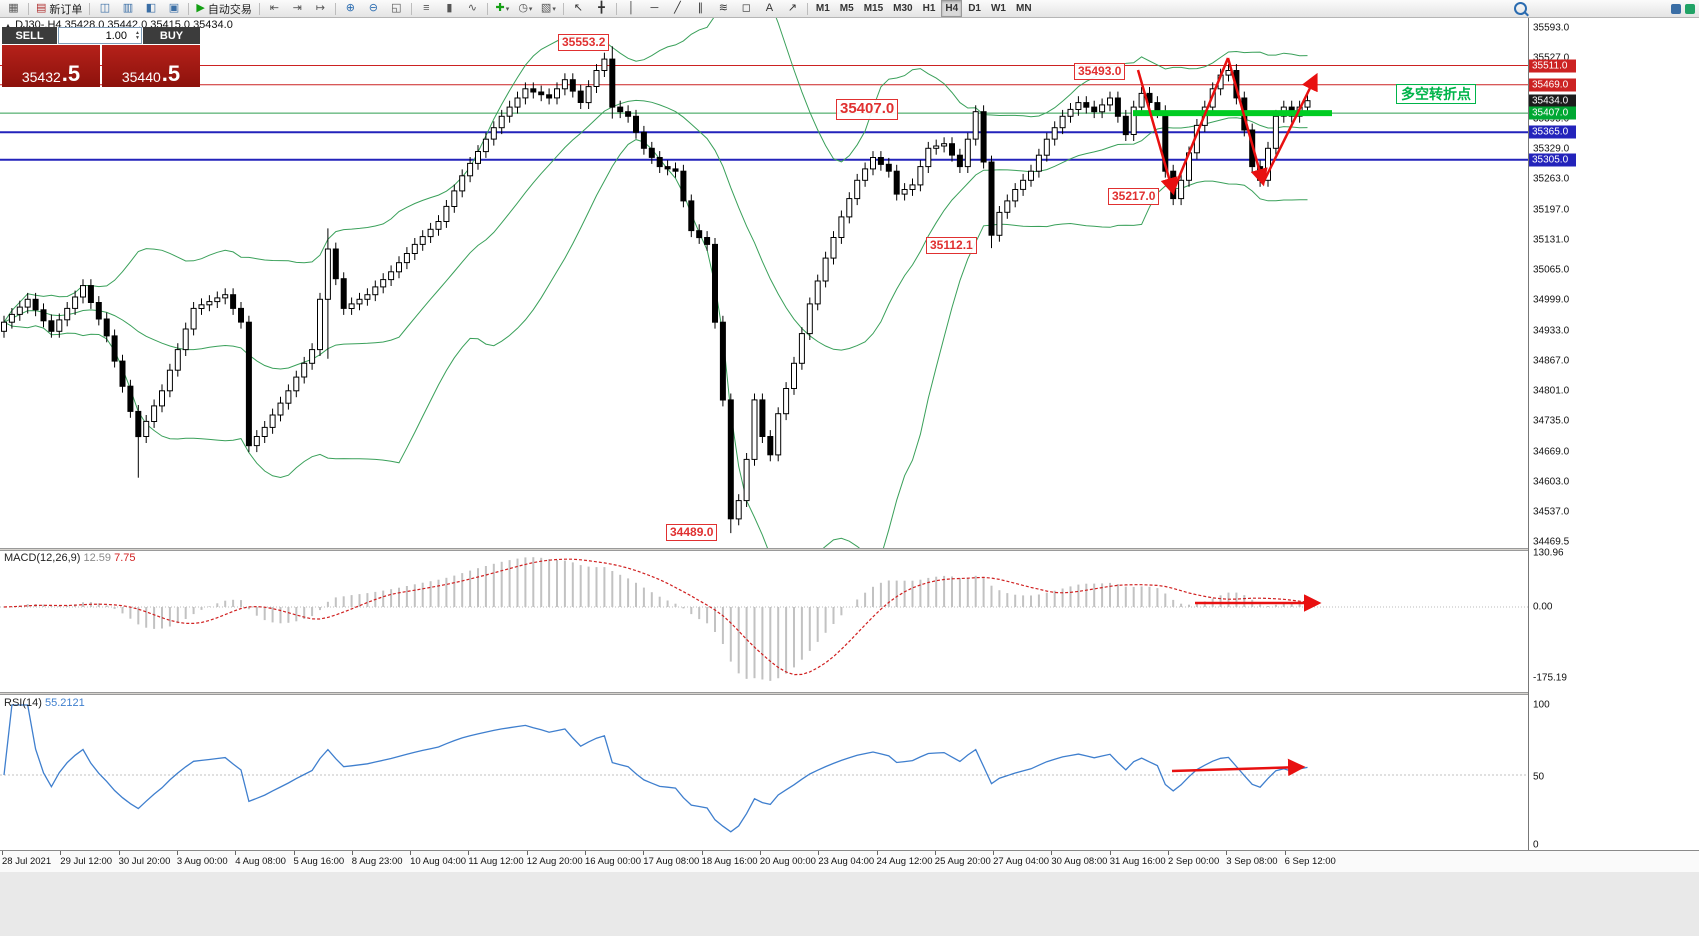 The width and height of the screenshot is (1699, 936). What do you see at coordinates (1551, 512) in the screenshot?
I see `price-axis-label: 34537.0` at bounding box center [1551, 512].